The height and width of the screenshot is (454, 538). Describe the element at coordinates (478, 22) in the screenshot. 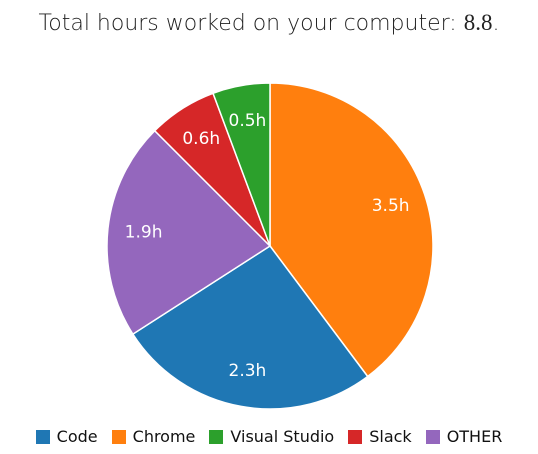

I see `total: 8.8` at that location.